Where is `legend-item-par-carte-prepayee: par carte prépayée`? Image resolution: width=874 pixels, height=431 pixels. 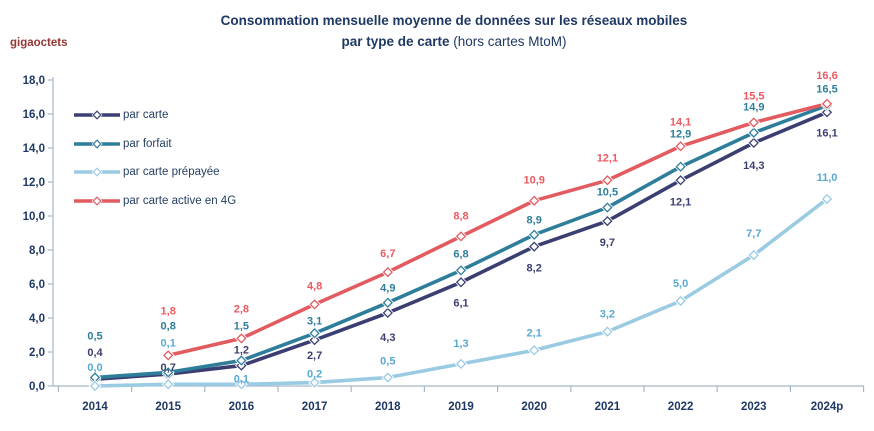 legend-item-par-carte-prepayee: par carte prépayée is located at coordinates (155, 172).